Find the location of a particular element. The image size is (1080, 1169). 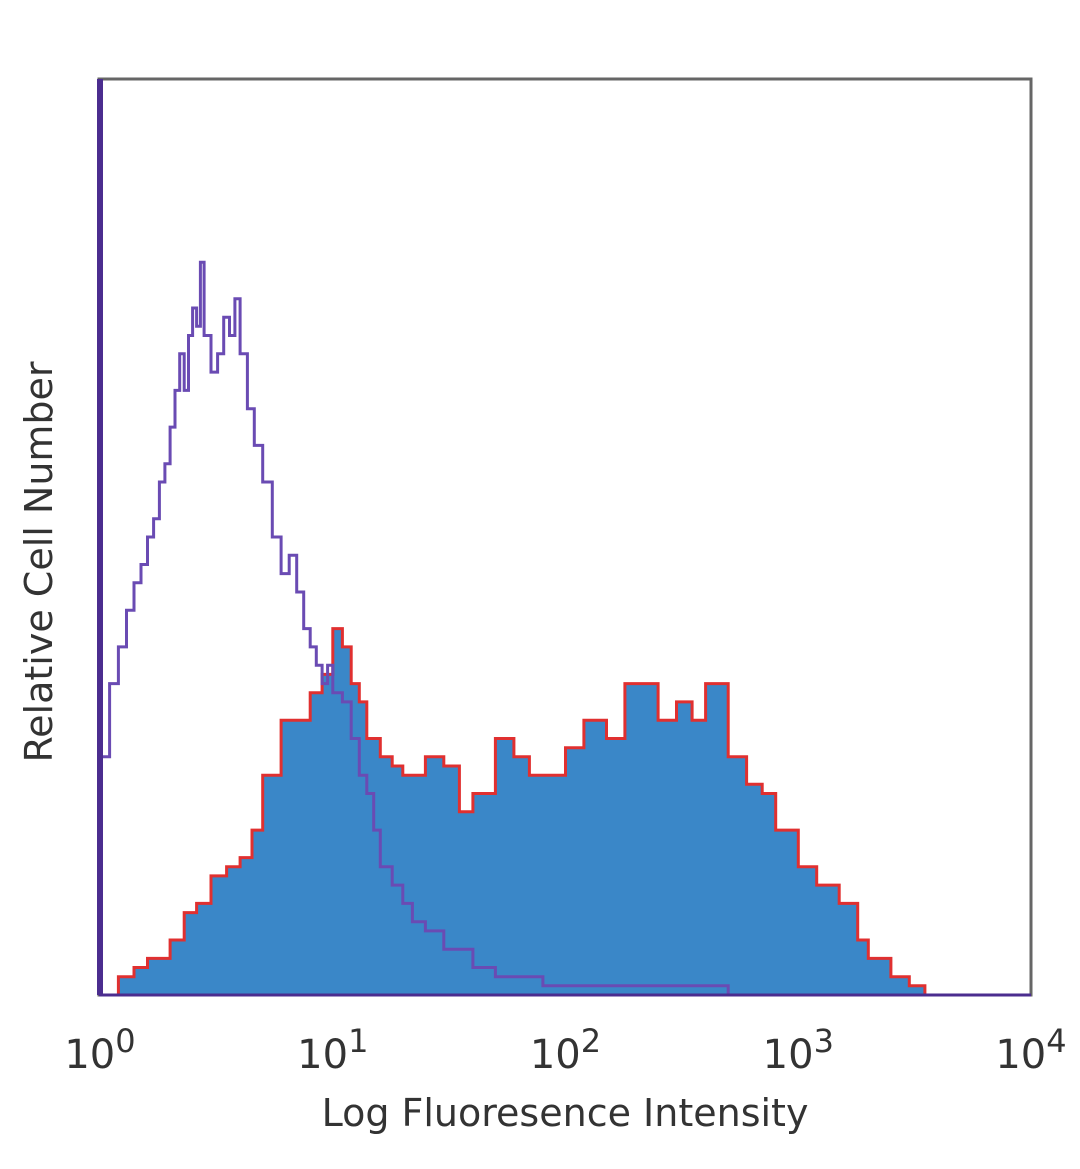

x-tick-label: 10⁰ is located at coordinates (99, 1050).